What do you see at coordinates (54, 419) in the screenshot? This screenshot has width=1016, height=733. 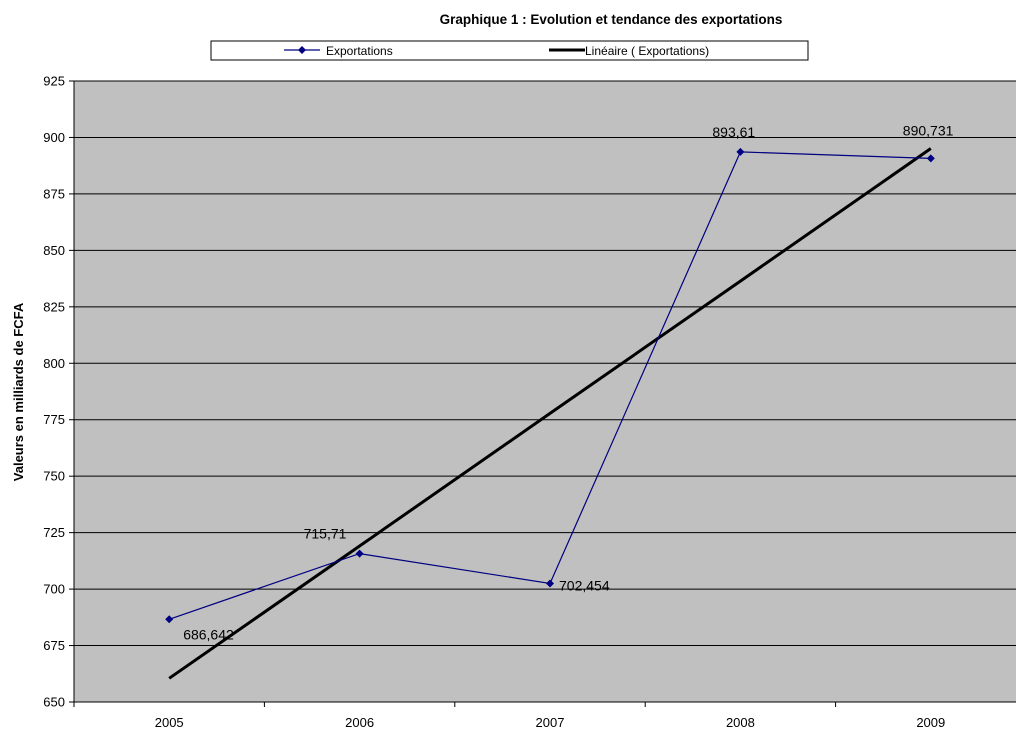 I see `y-tick-label: 775` at bounding box center [54, 419].